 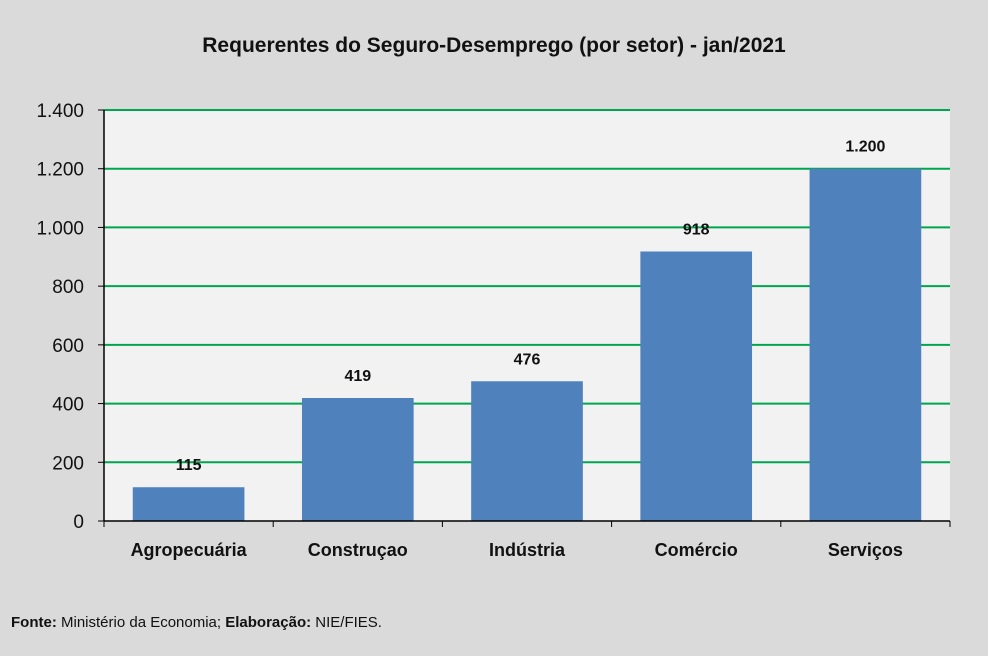 I want to click on y-tick-label: 200, so click(x=68, y=463).